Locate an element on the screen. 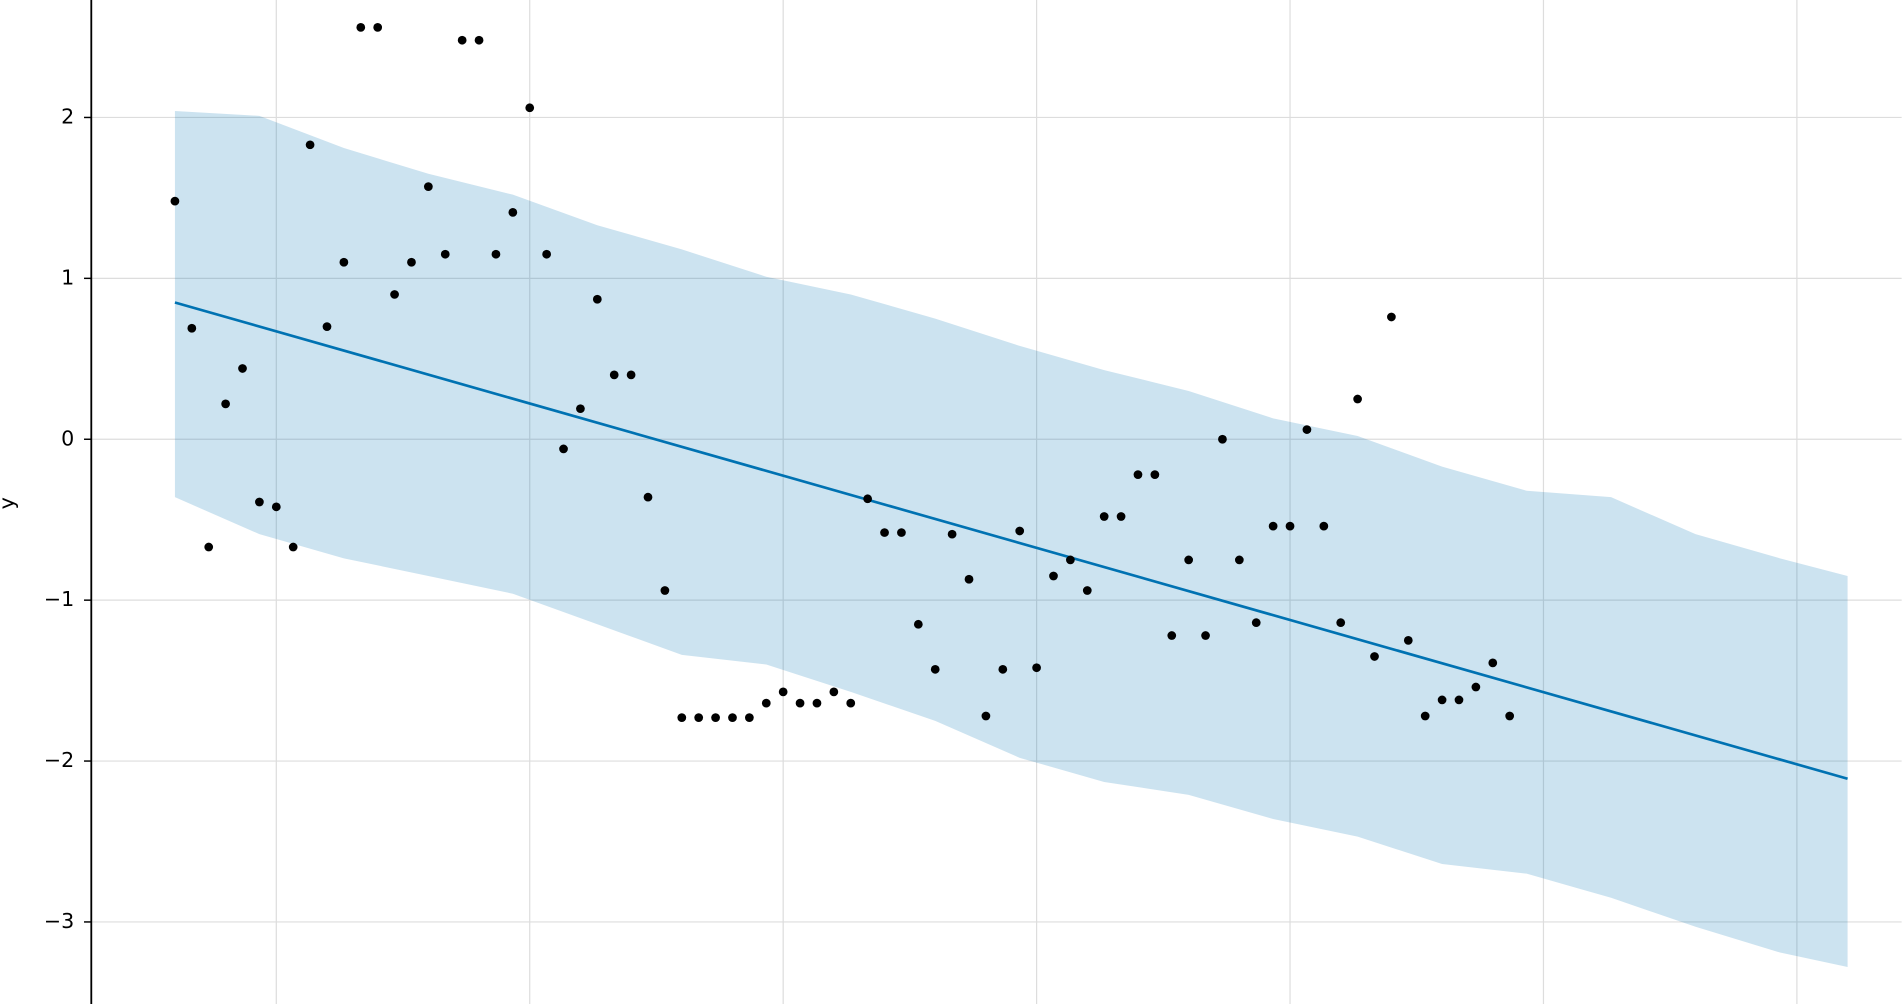  y-tick-label: −3 is located at coordinates (59, 921).